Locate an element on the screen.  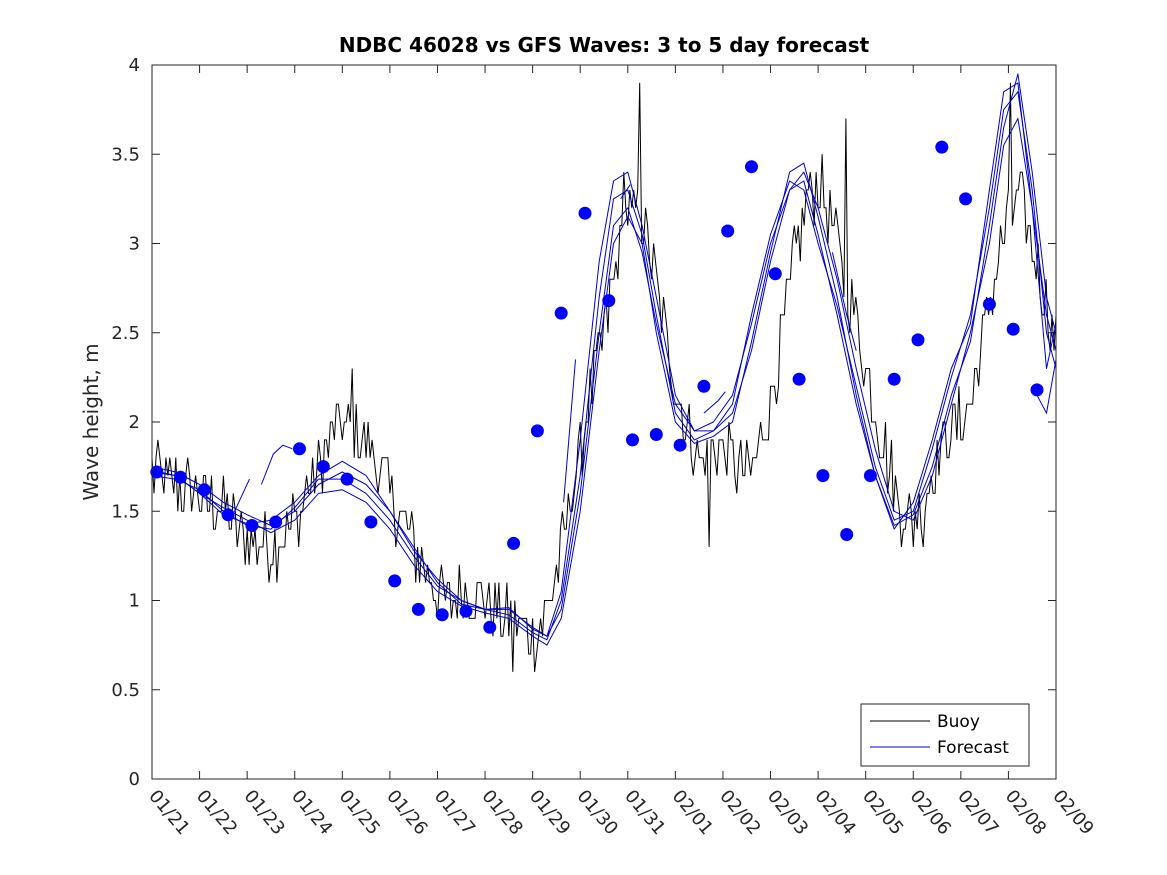
y-tick-label: 1.5 is located at coordinates (125, 511).